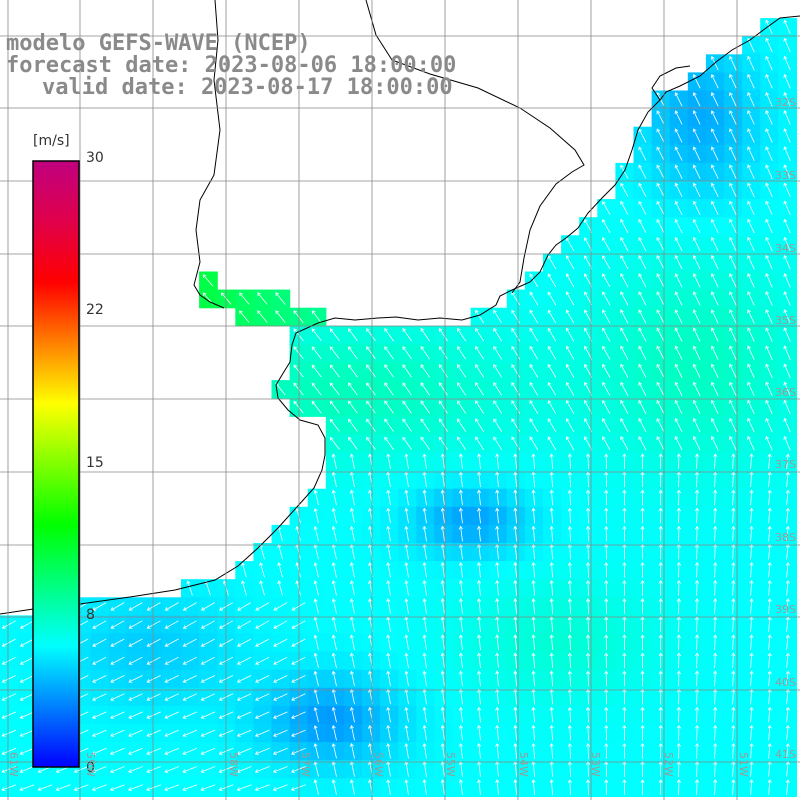 Image resolution: width=800 pixels, height=800 pixels. What do you see at coordinates (785, 609) in the screenshot?
I see `lat-label: 39S` at bounding box center [785, 609].